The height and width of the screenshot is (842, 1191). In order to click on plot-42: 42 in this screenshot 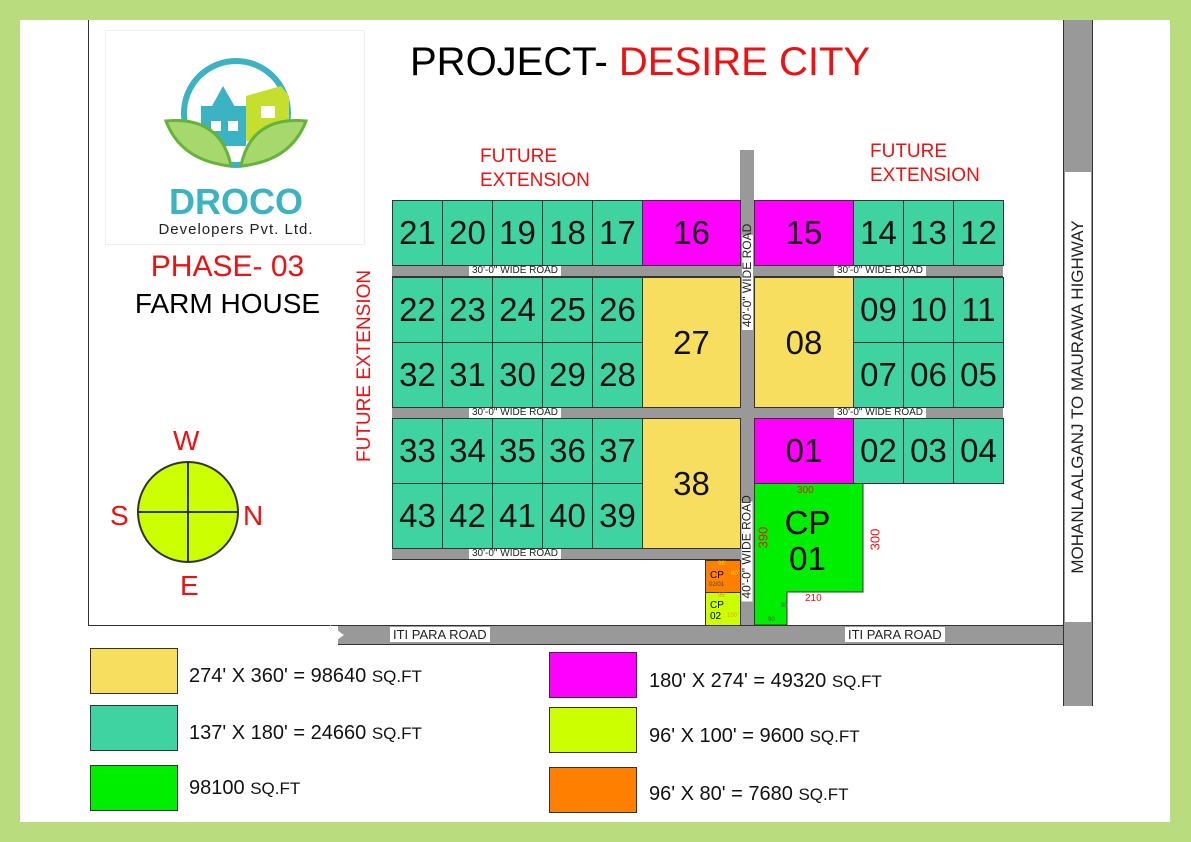, I will do `click(467, 516)`.